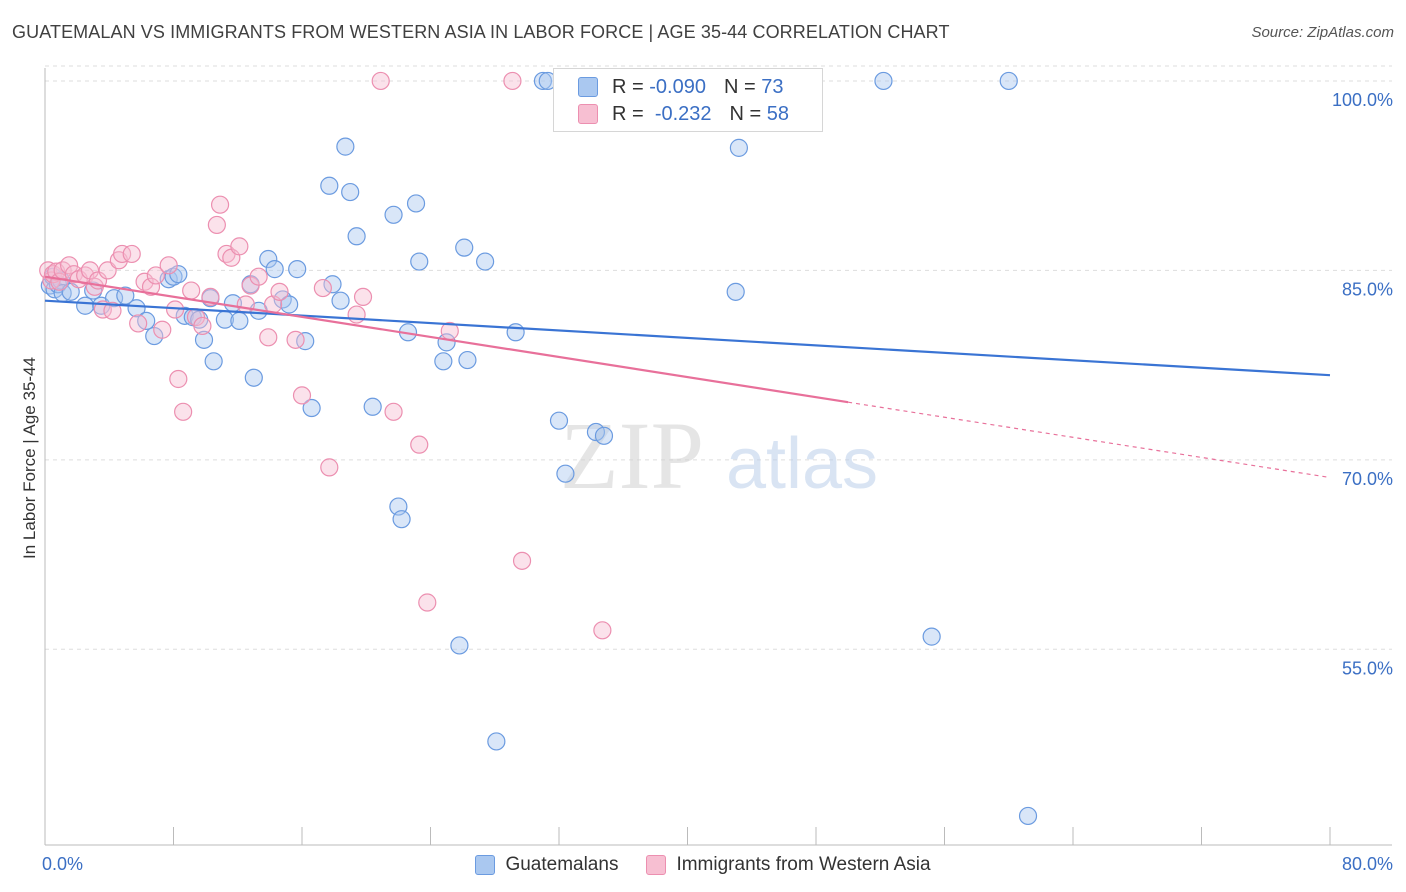 Image resolution: width=1406 pixels, height=892 pixels. I want to click on pink-swatch, so click(656, 865).